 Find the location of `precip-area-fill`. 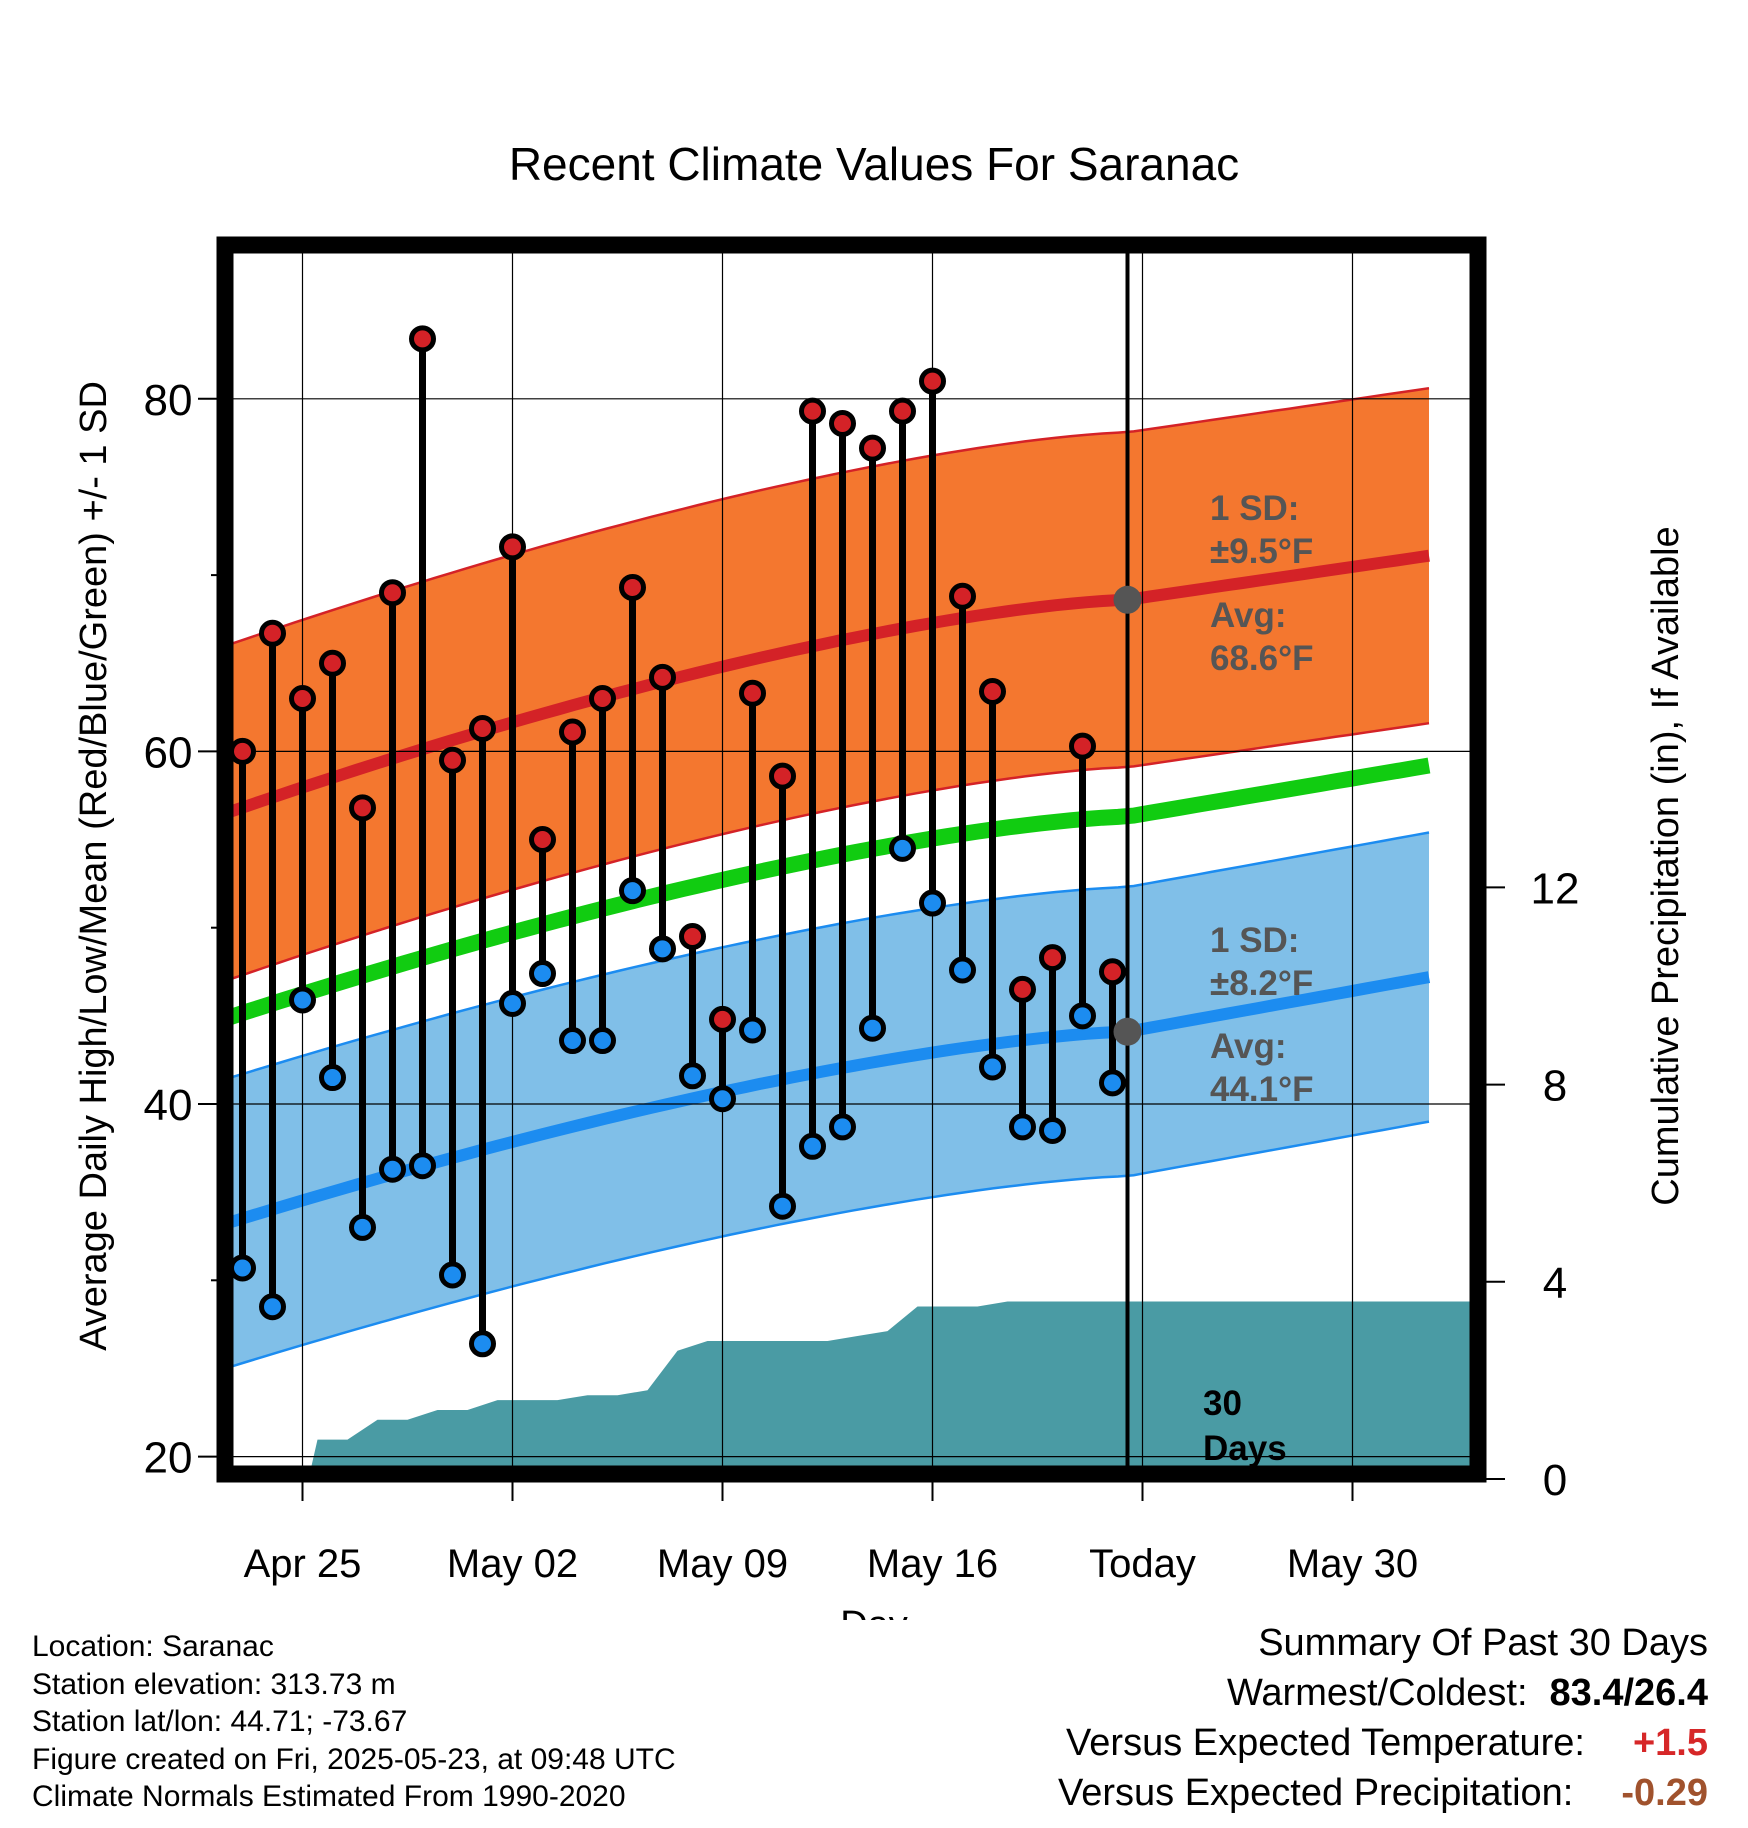

precip-area-fill is located at coordinates (893, 1387).